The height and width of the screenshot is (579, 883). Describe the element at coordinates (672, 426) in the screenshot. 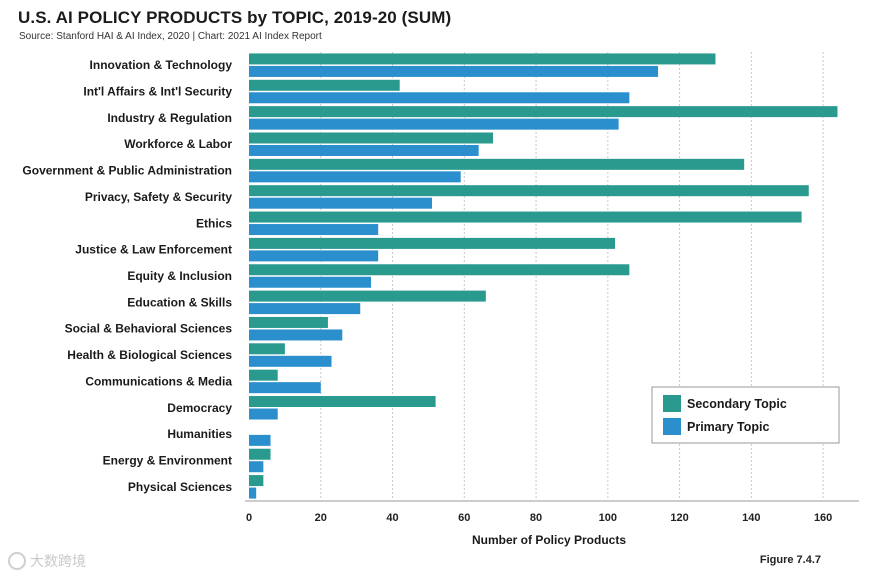

I see `legend-swatch-primary` at that location.